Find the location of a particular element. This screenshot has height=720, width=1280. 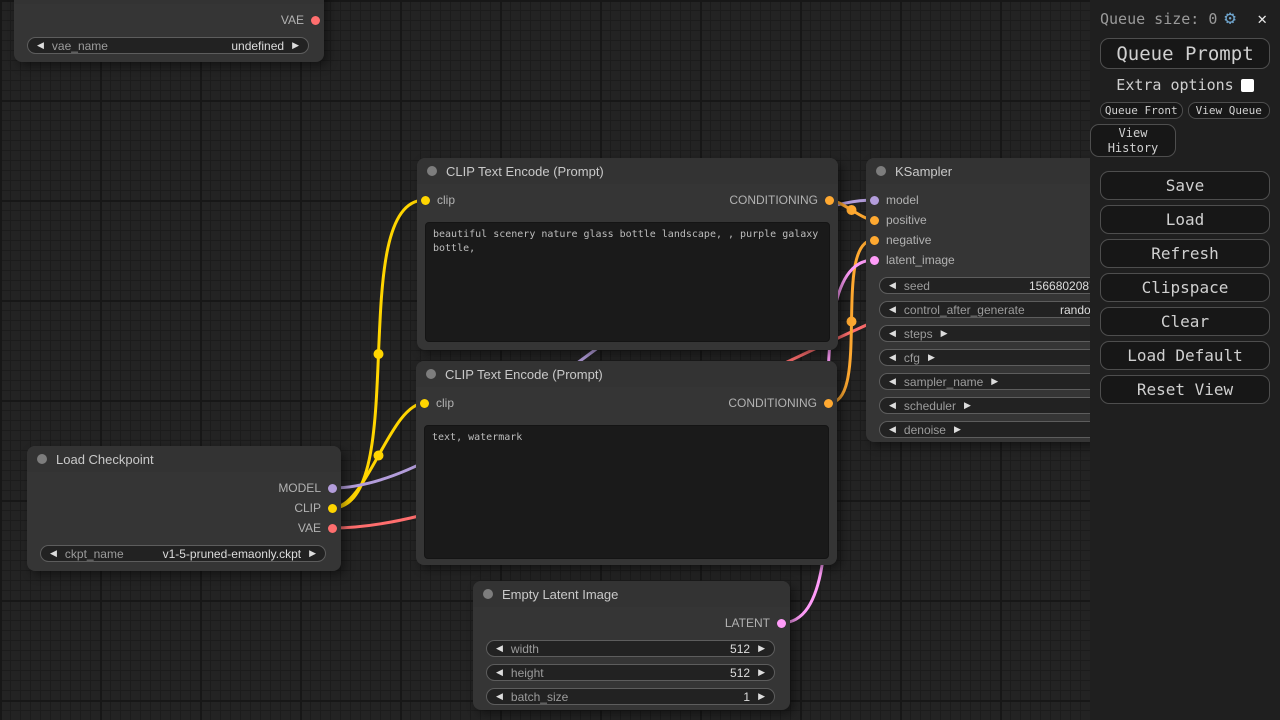

output-slot-CLIP is located at coordinates (332, 508).